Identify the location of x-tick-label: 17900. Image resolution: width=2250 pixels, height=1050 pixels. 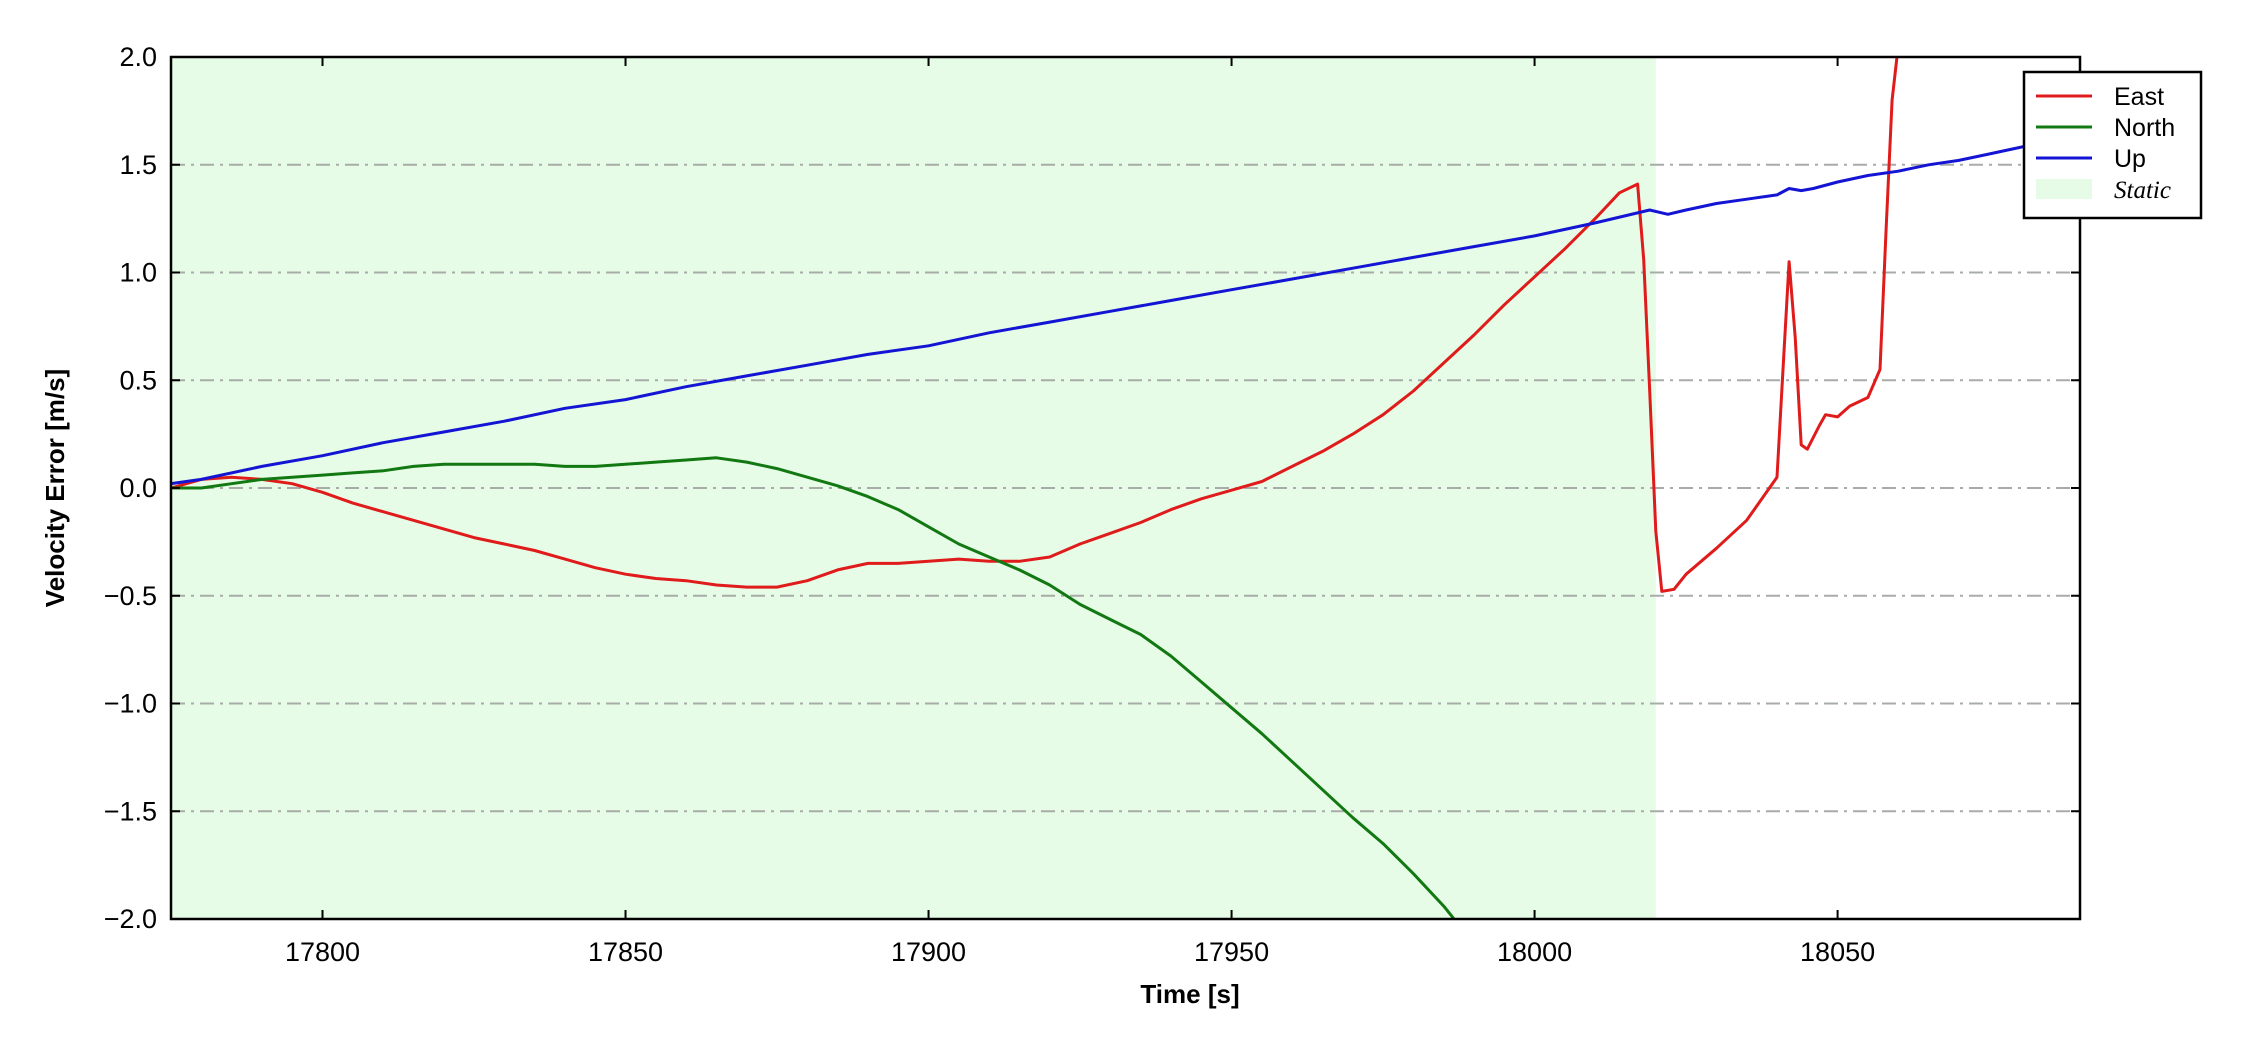
(928, 952).